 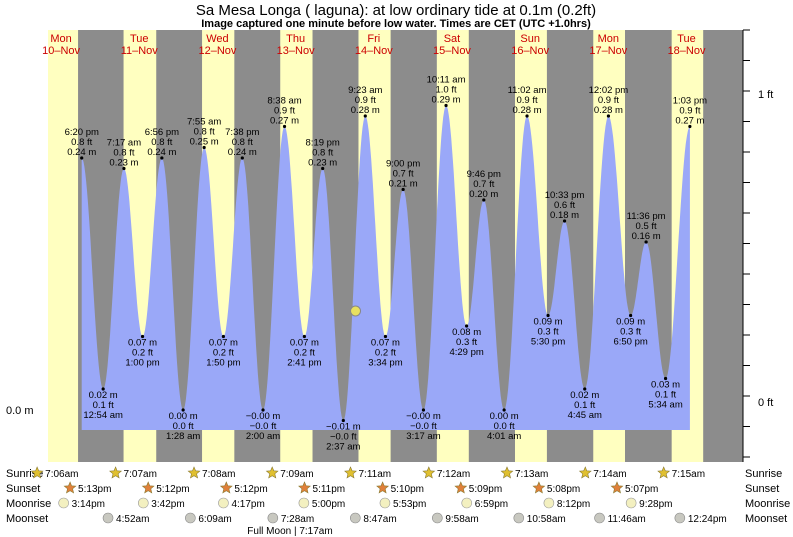 I want to click on row-label-moonrise-left: Moonrise, so click(x=28, y=504).